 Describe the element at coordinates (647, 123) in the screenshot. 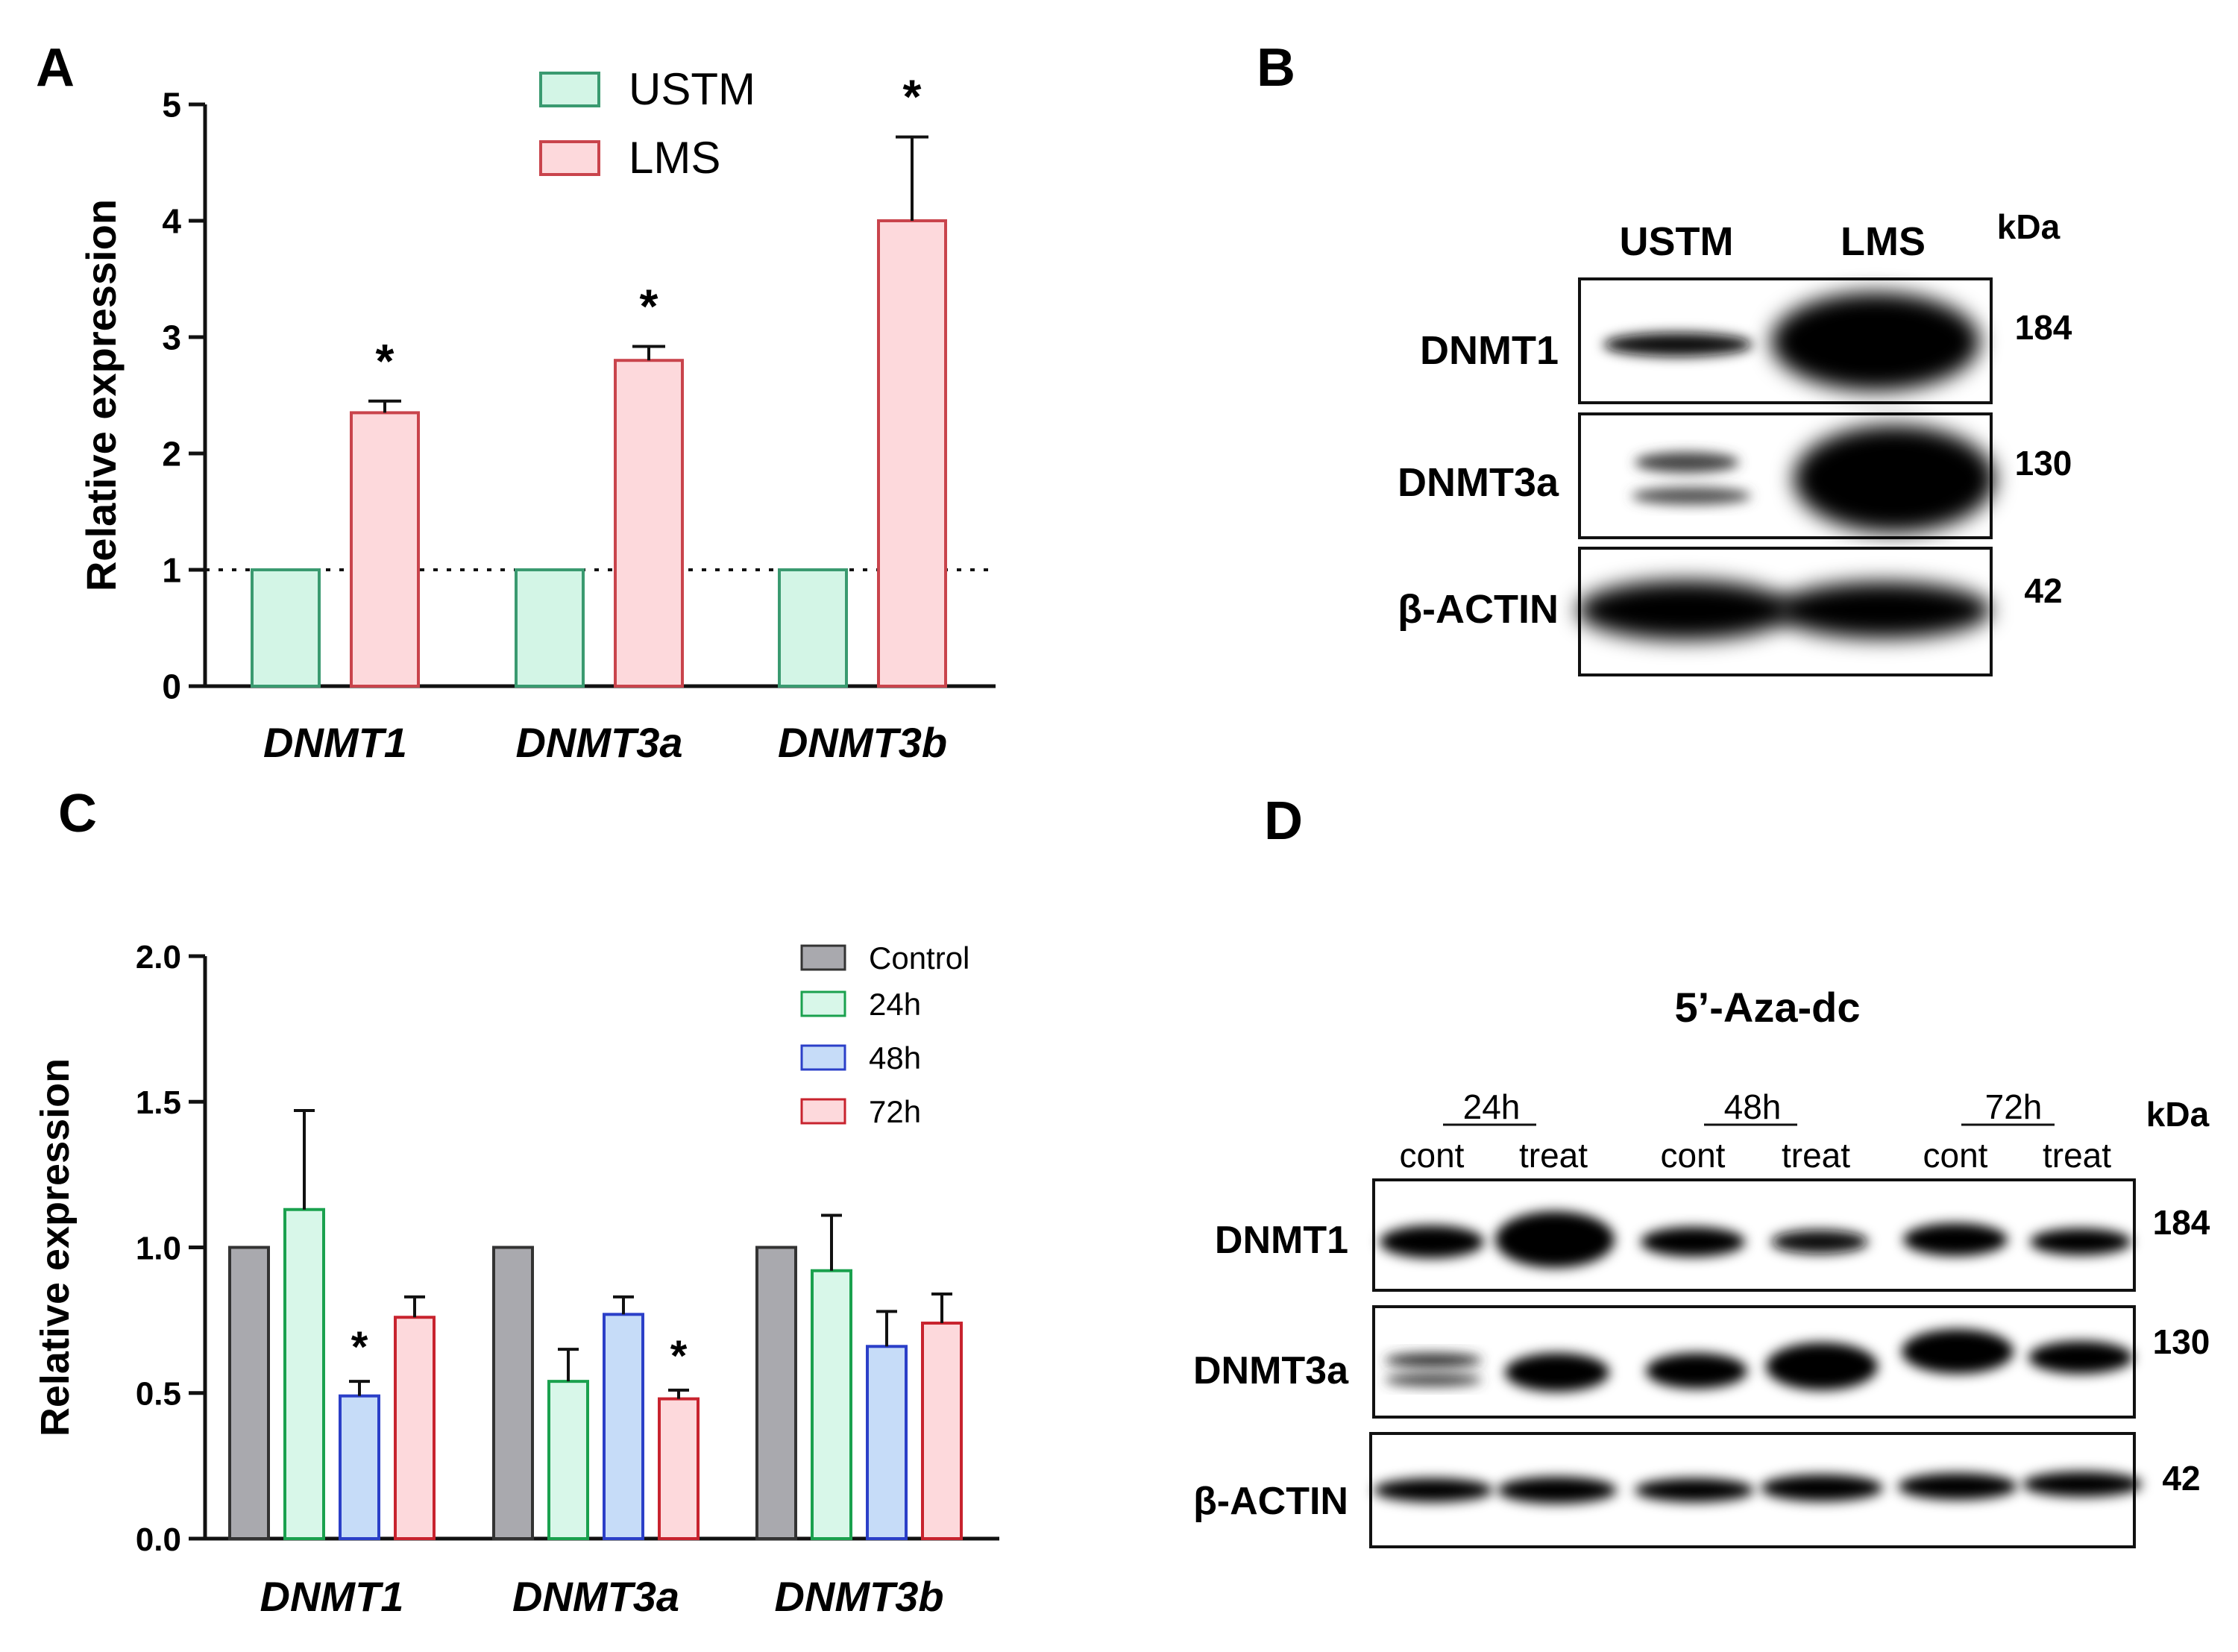

I see `chart-a-legend: USTM LMS` at that location.